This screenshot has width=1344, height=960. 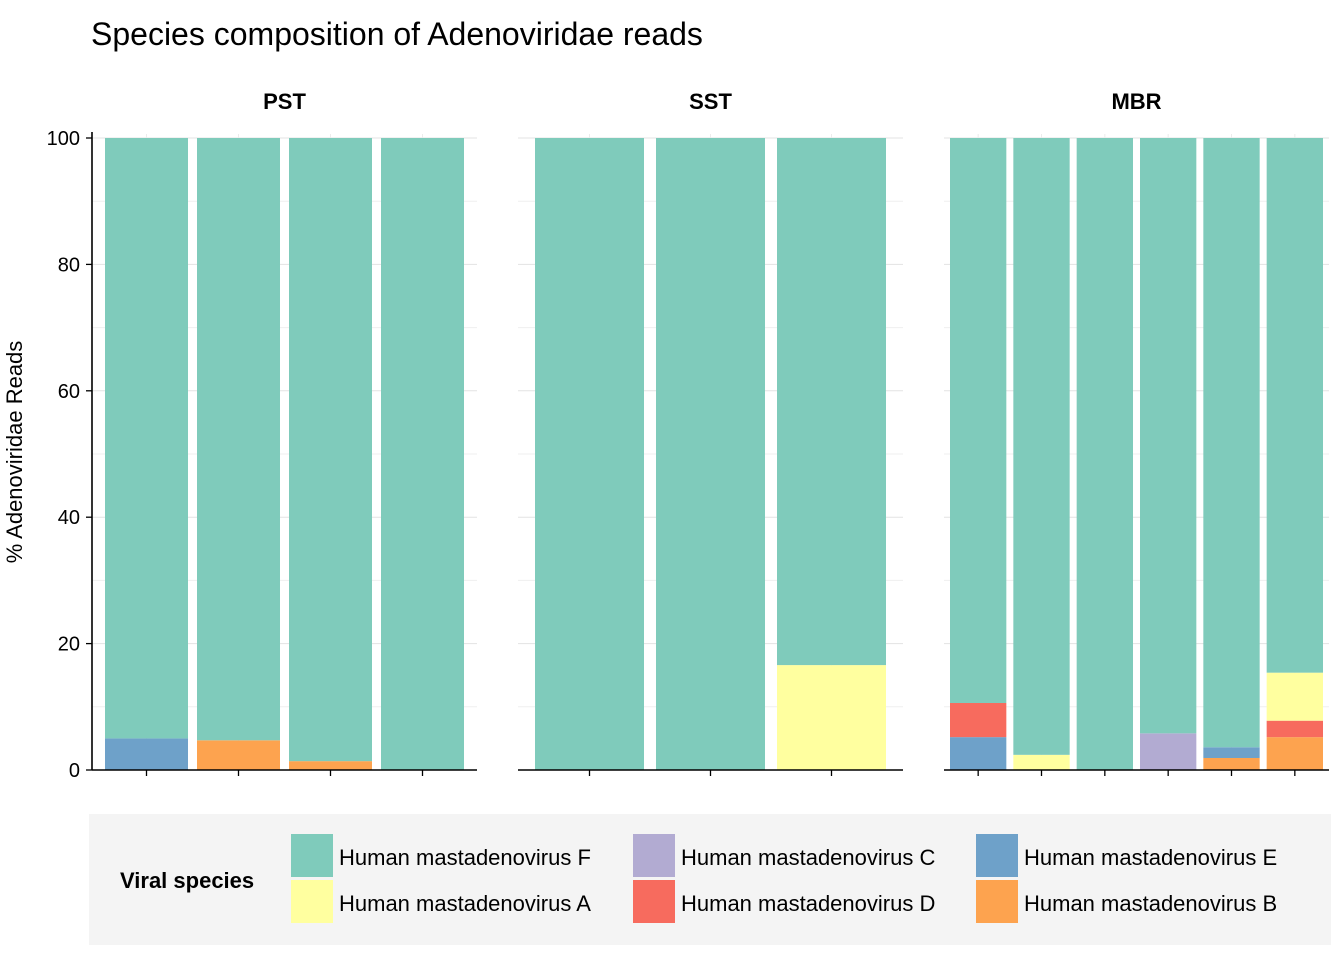 I want to click on legend-title: Viral species, so click(x=187, y=880).